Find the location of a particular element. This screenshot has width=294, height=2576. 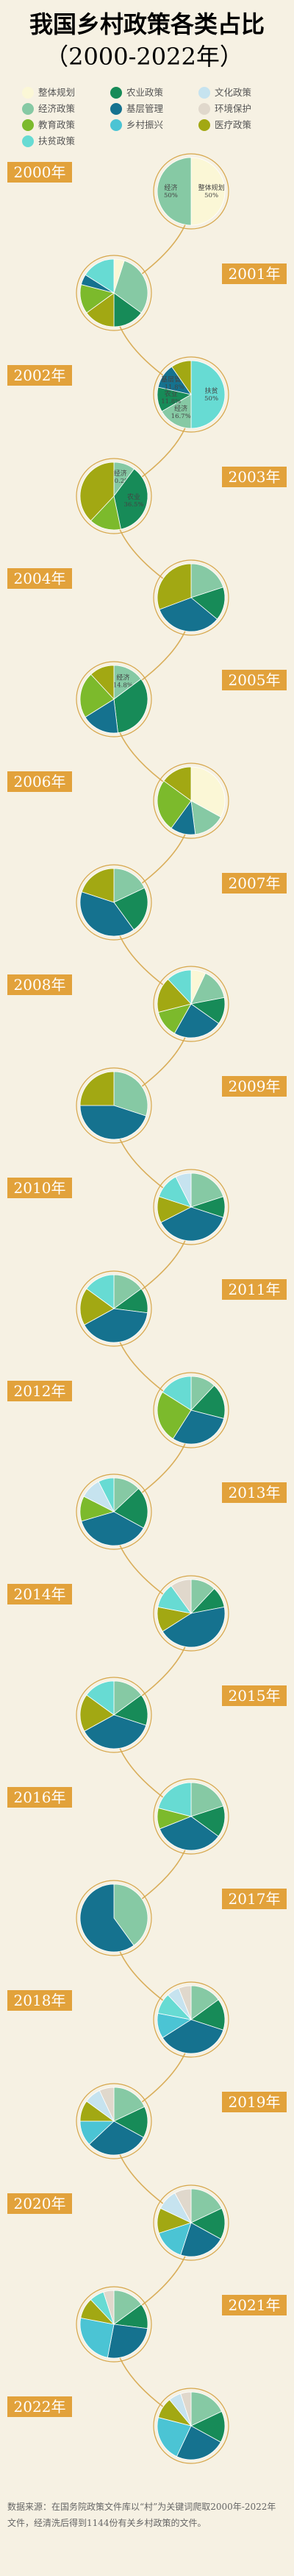

legend-label: 乡村振兴 is located at coordinates (144, 124).